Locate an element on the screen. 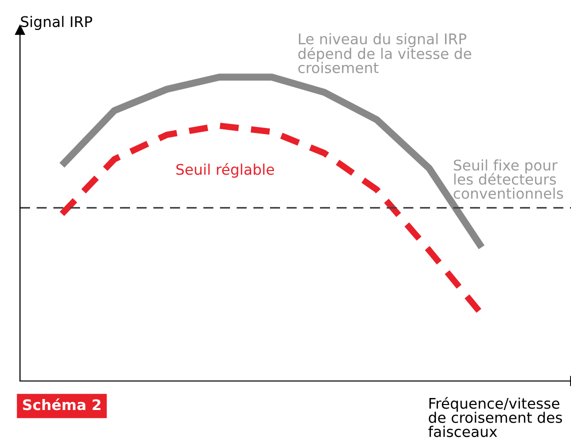 This screenshot has width=571, height=448. series-label: Seuil réglable is located at coordinates (225, 170).